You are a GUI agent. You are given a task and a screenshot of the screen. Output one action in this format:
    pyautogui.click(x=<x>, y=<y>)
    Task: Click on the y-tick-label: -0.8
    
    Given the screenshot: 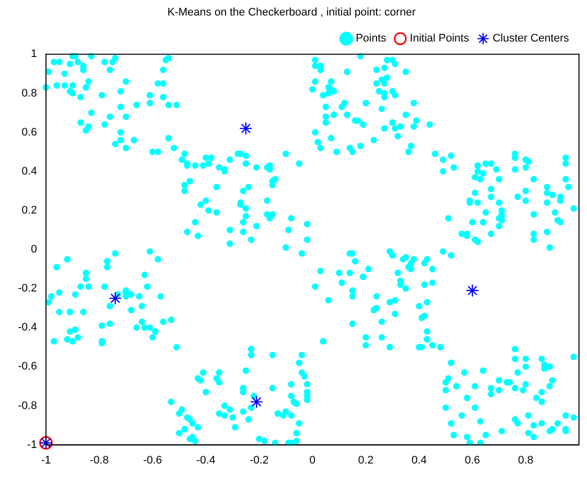 What is the action you would take?
    pyautogui.click(x=27, y=406)
    